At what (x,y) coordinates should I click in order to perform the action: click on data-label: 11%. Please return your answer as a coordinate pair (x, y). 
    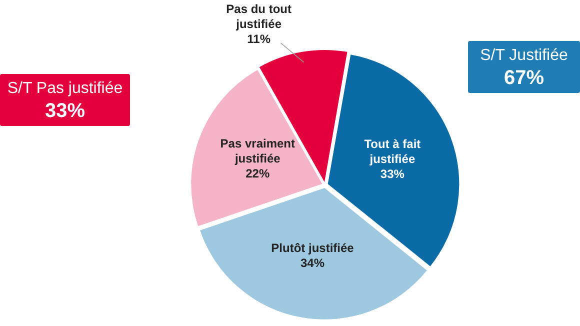
    Looking at the image, I should click on (259, 39).